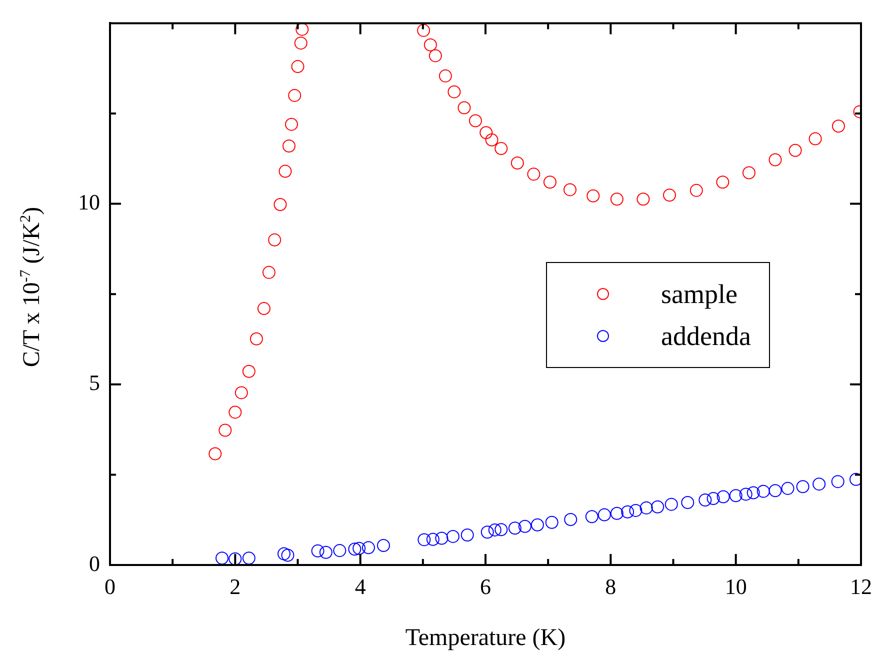  I want to click on x-tick-label: 4, so click(360, 586).